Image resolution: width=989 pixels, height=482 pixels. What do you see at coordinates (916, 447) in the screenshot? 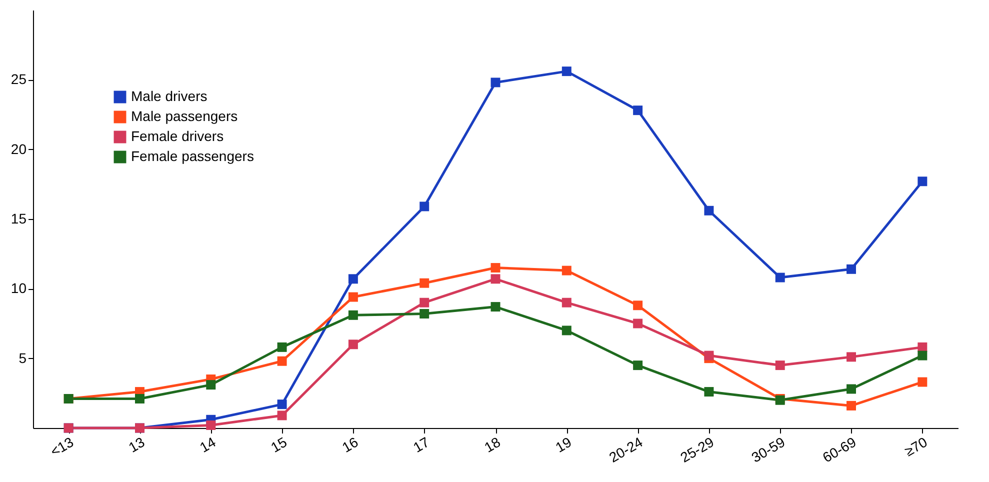
I see `x-tick-label: ≥70` at bounding box center [916, 447].